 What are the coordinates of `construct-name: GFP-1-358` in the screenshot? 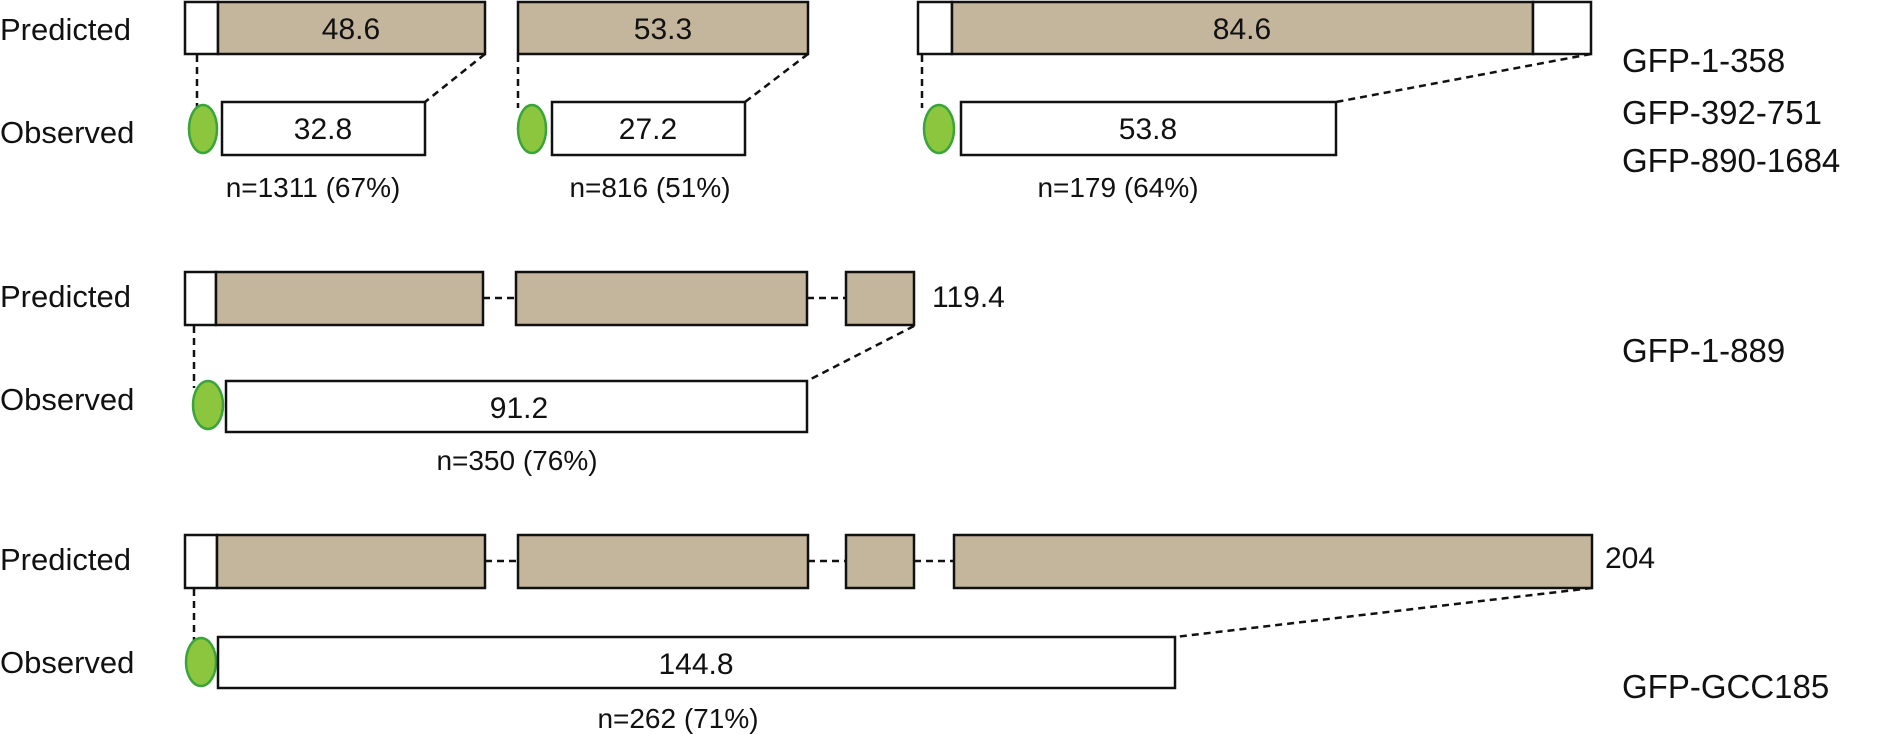 It's located at (1703, 60).